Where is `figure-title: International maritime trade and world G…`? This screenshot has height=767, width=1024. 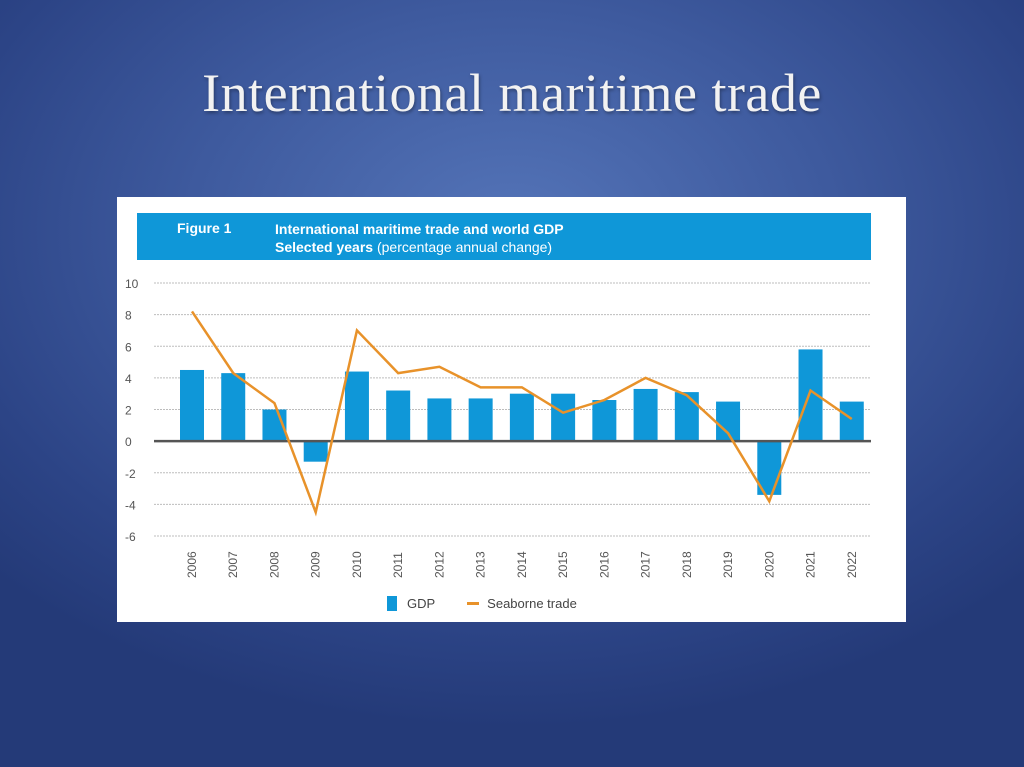
figure-title: International maritime trade and world G… is located at coordinates (419, 229).